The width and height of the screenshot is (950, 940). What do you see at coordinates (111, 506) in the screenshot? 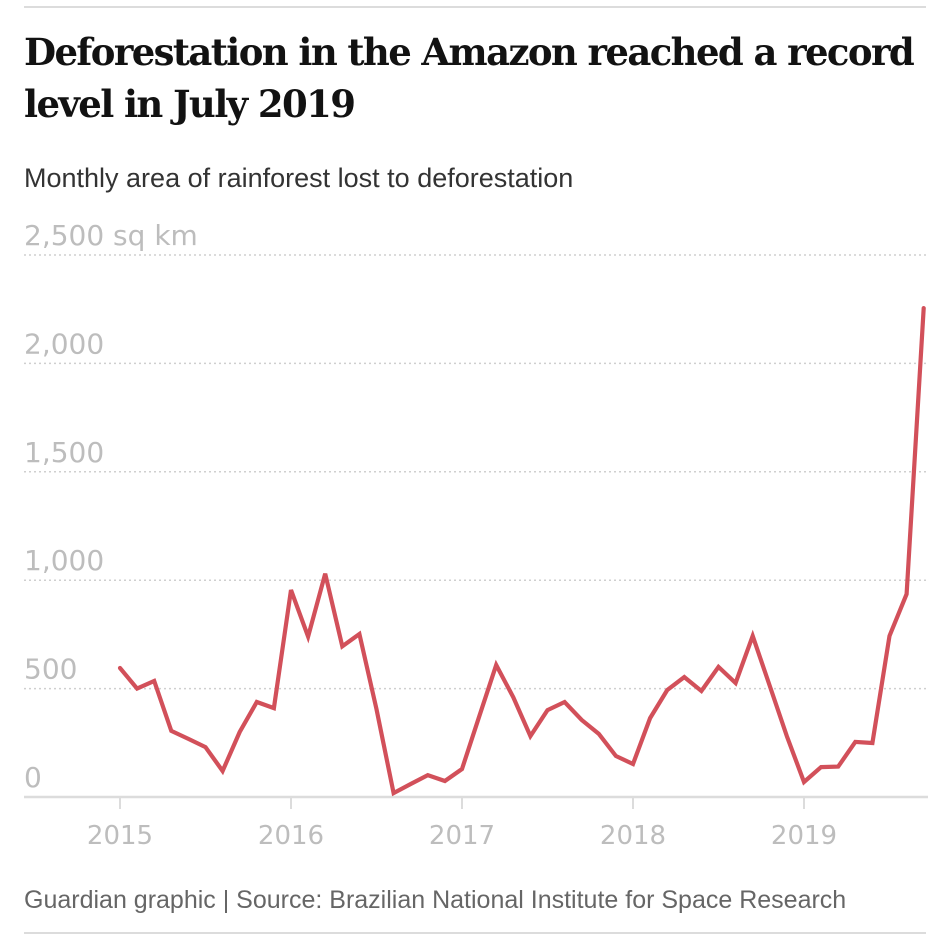
I see `y-axis-ticks: 2,500 sq km 2,000 1,500 1,000 500 0` at bounding box center [111, 506].